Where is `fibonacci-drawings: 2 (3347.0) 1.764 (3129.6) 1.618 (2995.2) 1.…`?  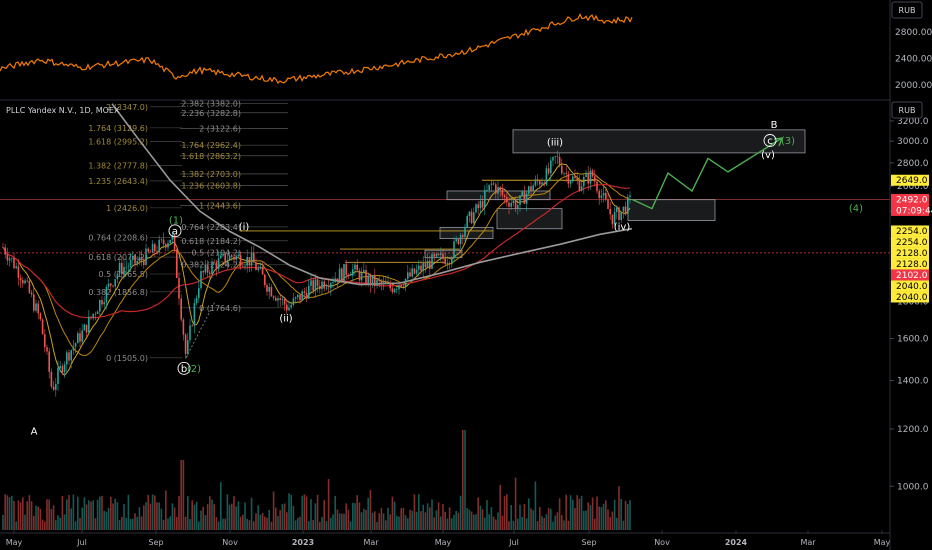
fibonacci-drawings: 2 (3347.0) 1.764 (3129.6) 1.618 (2995.2) 1.… is located at coordinates (188, 231).